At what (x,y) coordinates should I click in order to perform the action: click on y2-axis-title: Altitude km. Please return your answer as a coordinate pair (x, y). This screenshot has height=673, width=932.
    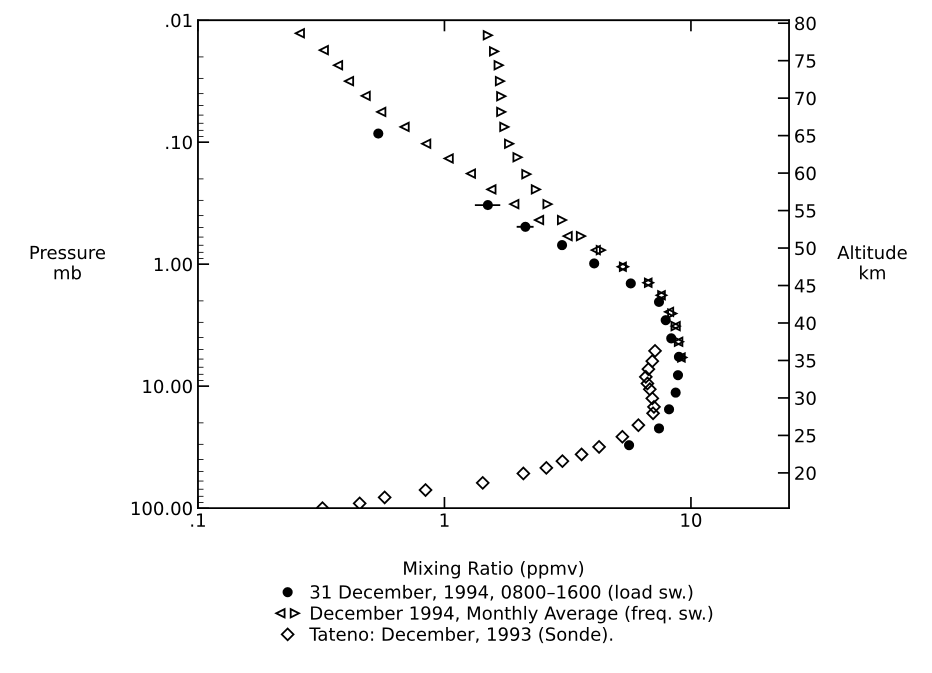
    Looking at the image, I should click on (872, 262).